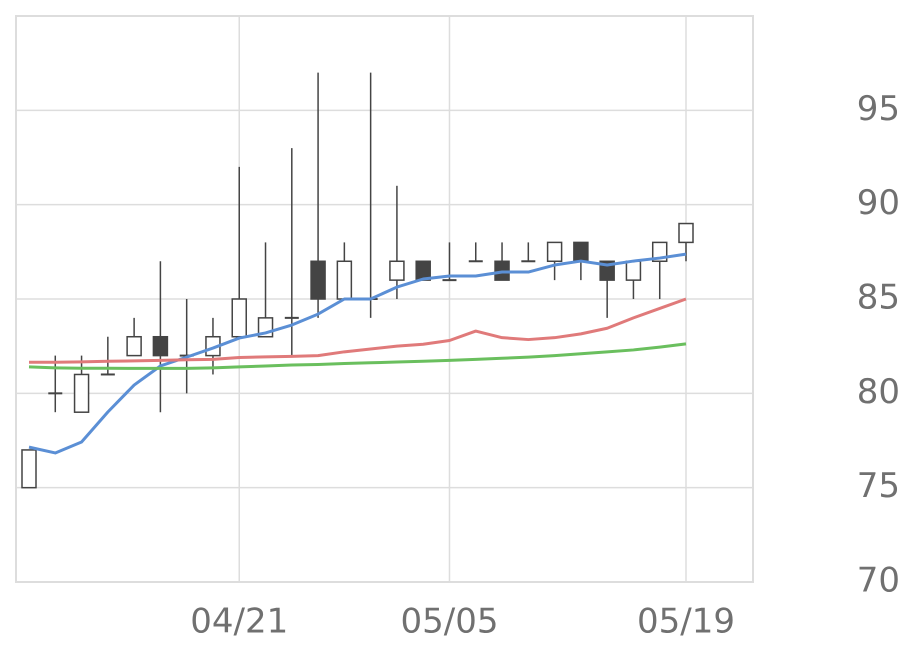  Describe the element at coordinates (449, 622) in the screenshot. I see `x-tick-label: 05/05` at that location.